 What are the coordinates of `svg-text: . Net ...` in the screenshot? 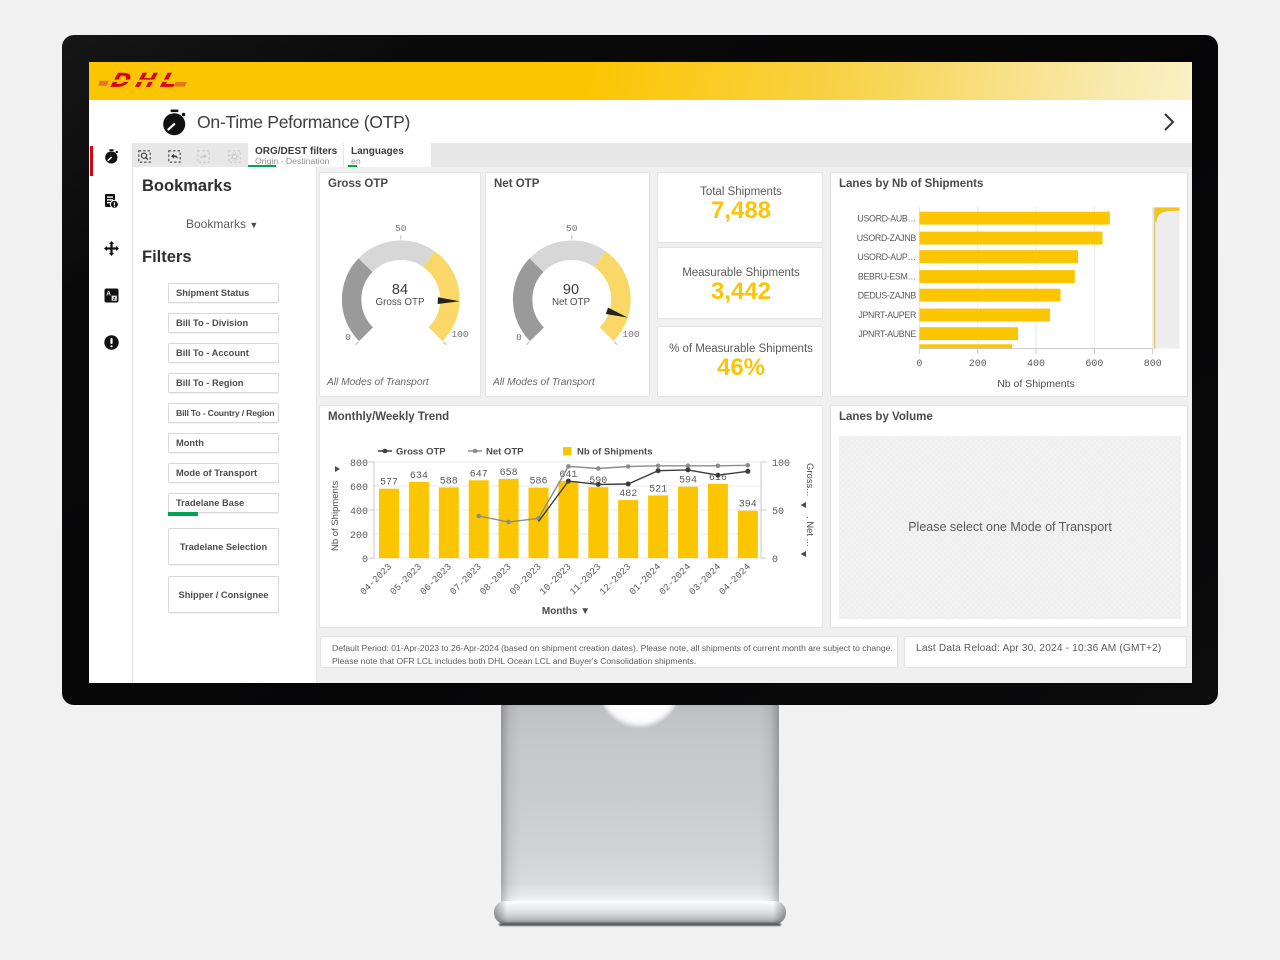 It's located at (809, 531).